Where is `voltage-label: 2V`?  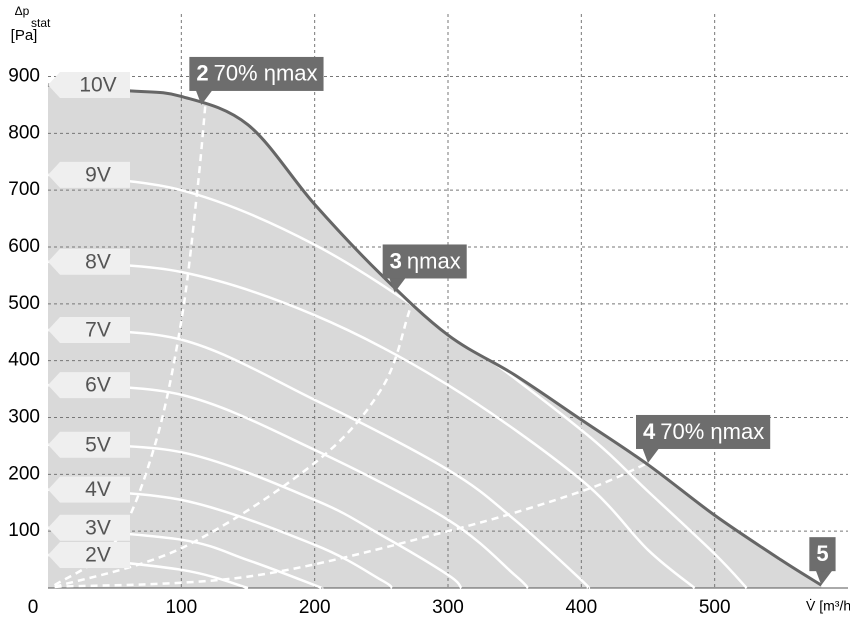
voltage-label: 2V is located at coordinates (98, 555).